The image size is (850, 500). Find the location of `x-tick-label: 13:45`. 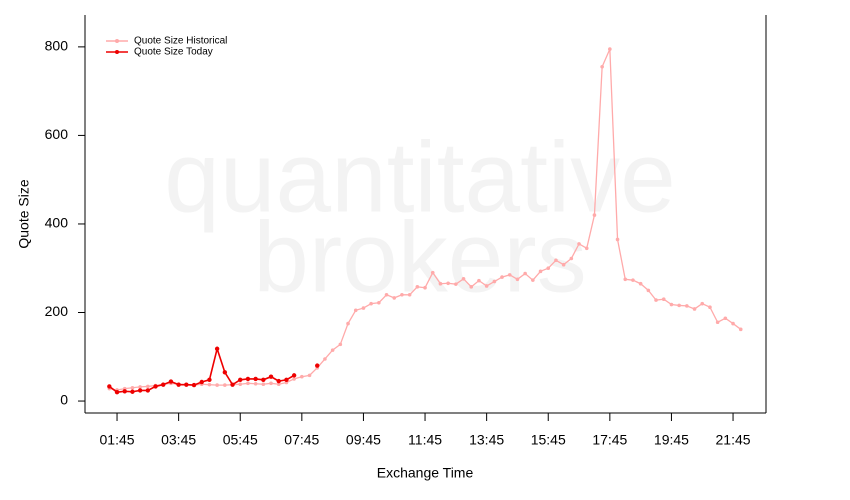

x-tick-label: 13:45 is located at coordinates (486, 440).